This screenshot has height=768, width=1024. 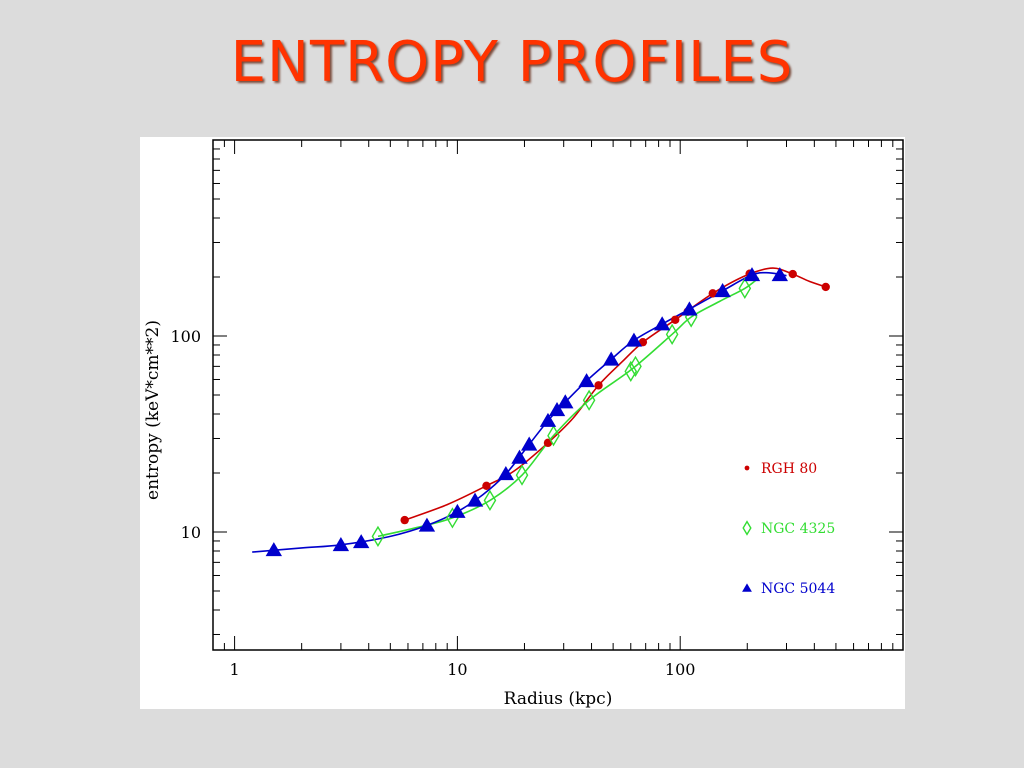 What do you see at coordinates (185, 336) in the screenshot?
I see `y-tick-label: 100` at bounding box center [185, 336].